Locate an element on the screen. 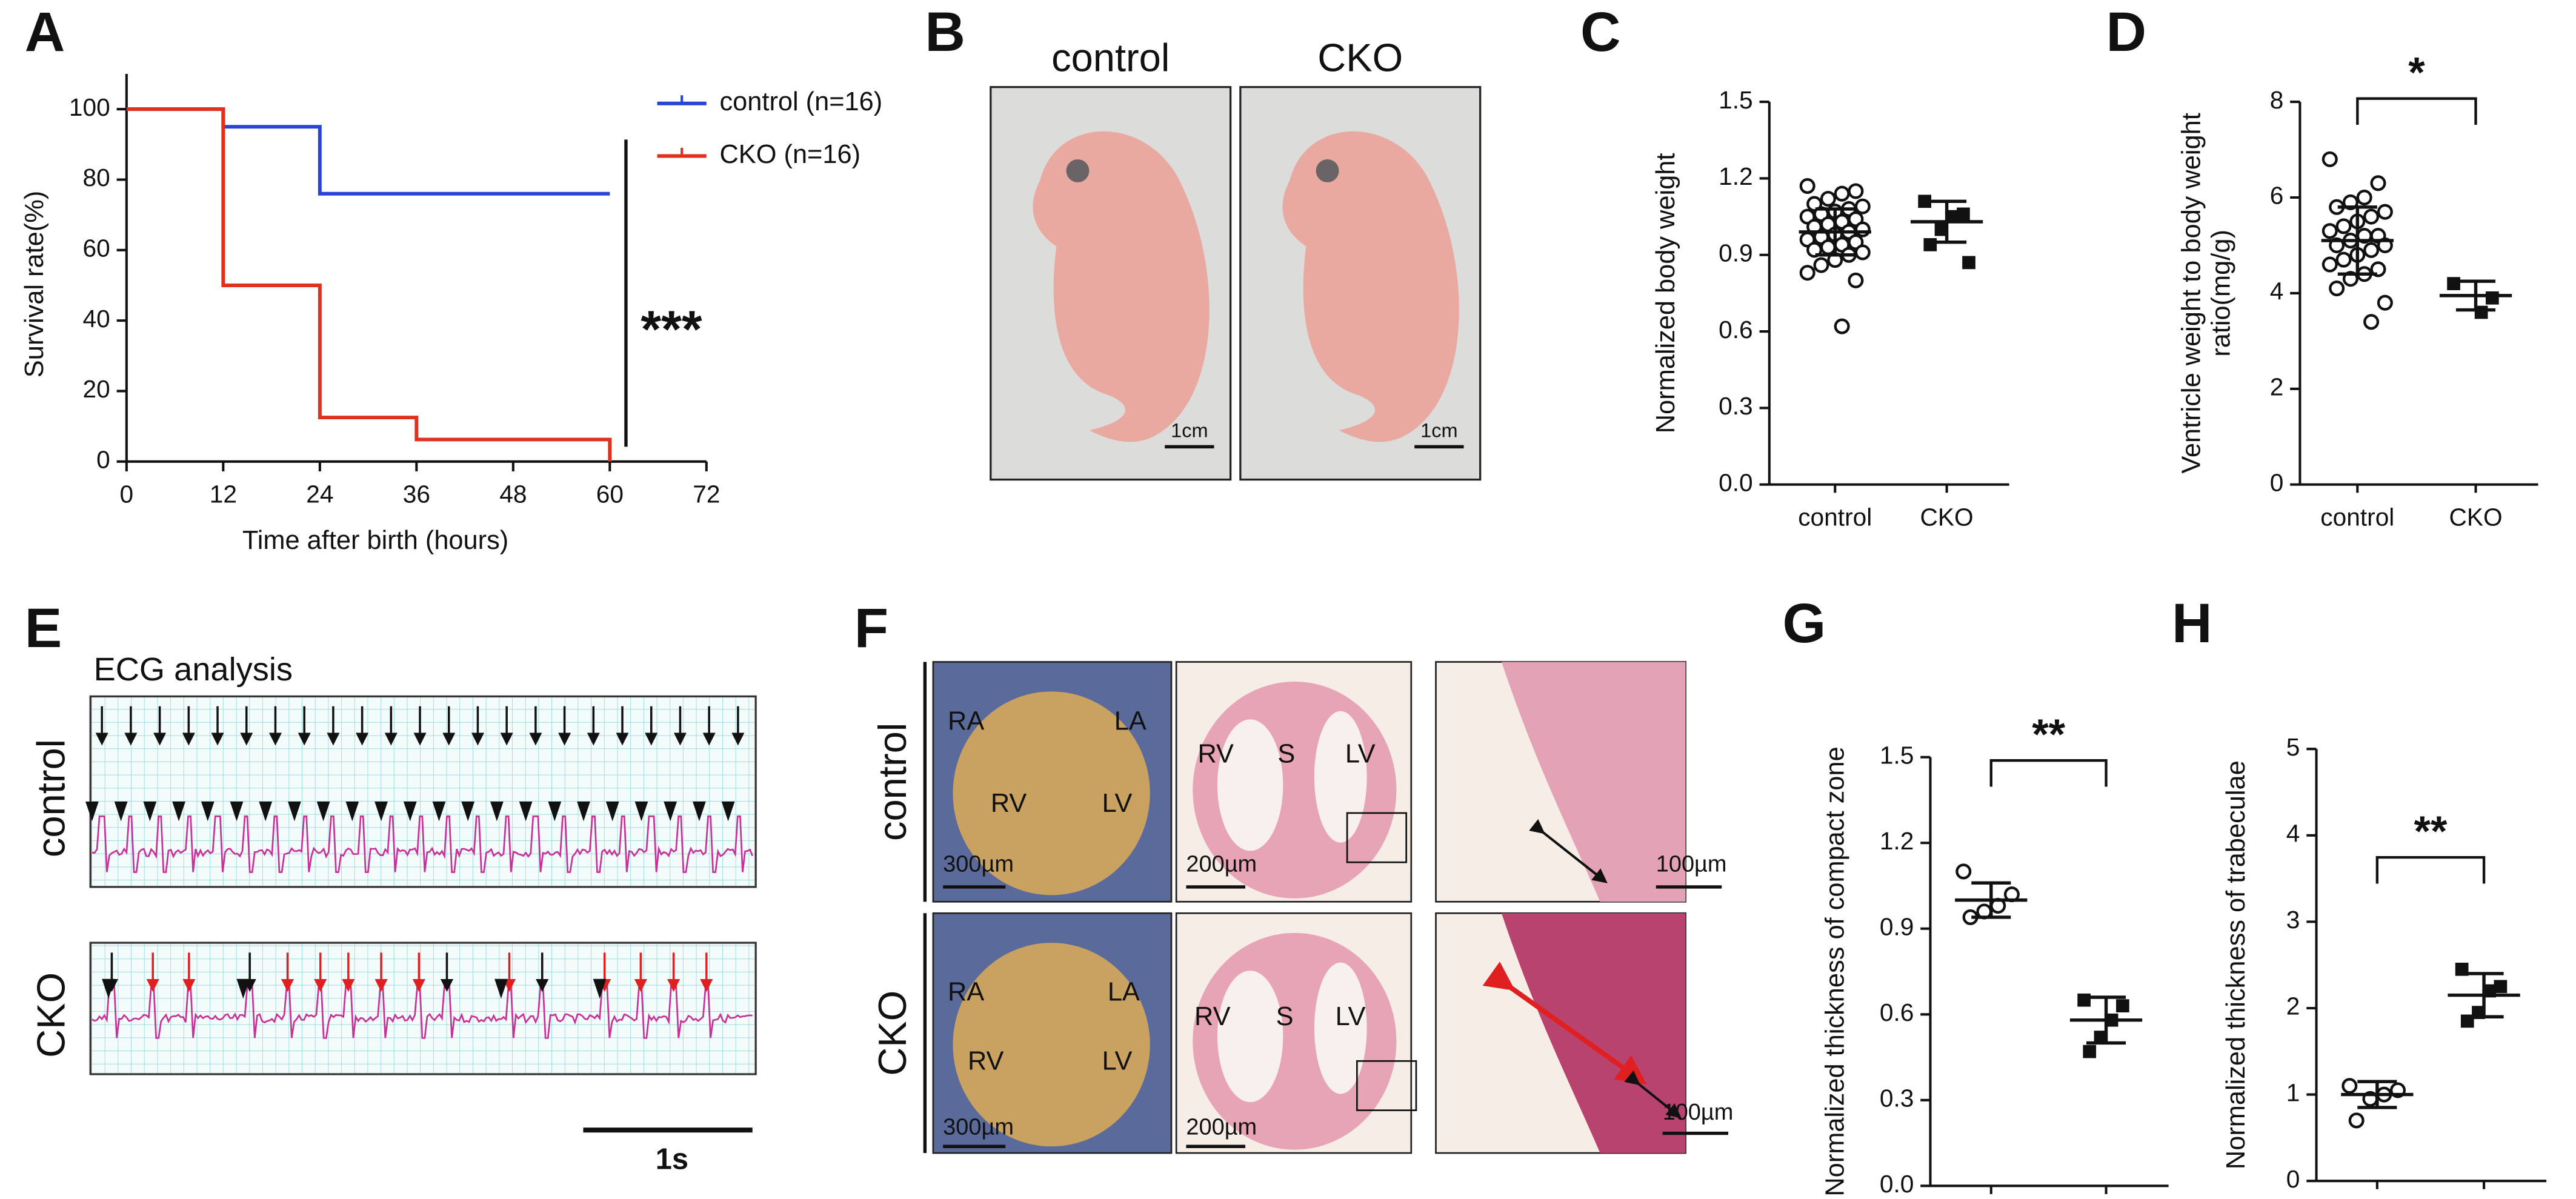  y-tick-label: 0.9 is located at coordinates (1736, 253).